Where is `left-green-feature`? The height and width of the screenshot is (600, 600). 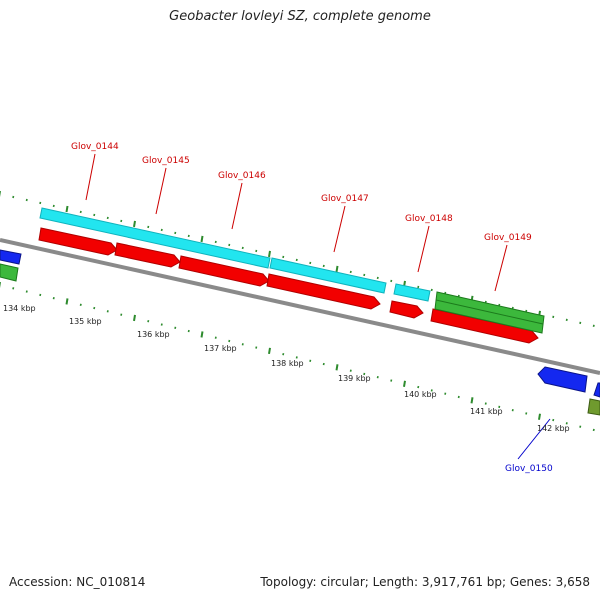
left-green-feature is located at coordinates (9, 272).